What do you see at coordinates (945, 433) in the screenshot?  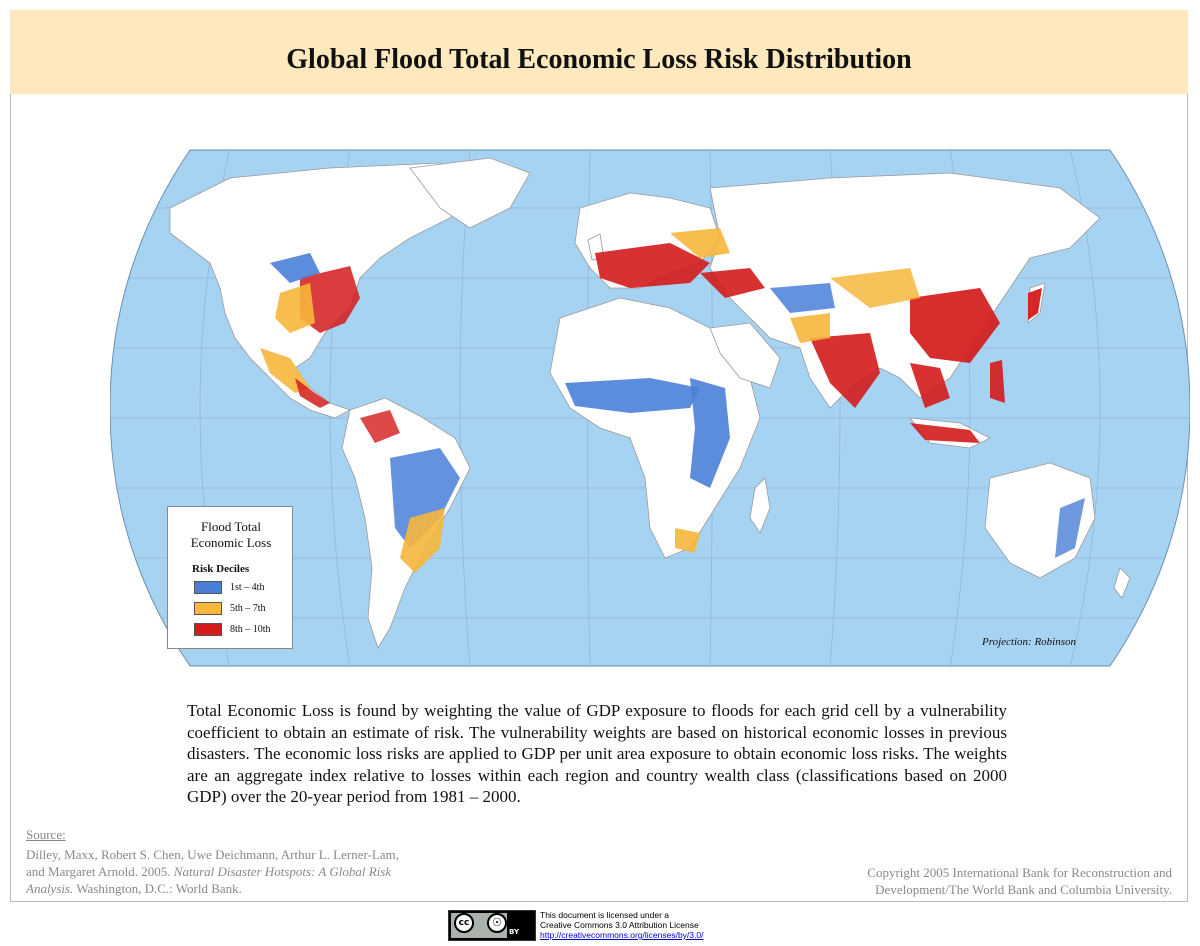 I see `risk-high-indonesia` at bounding box center [945, 433].